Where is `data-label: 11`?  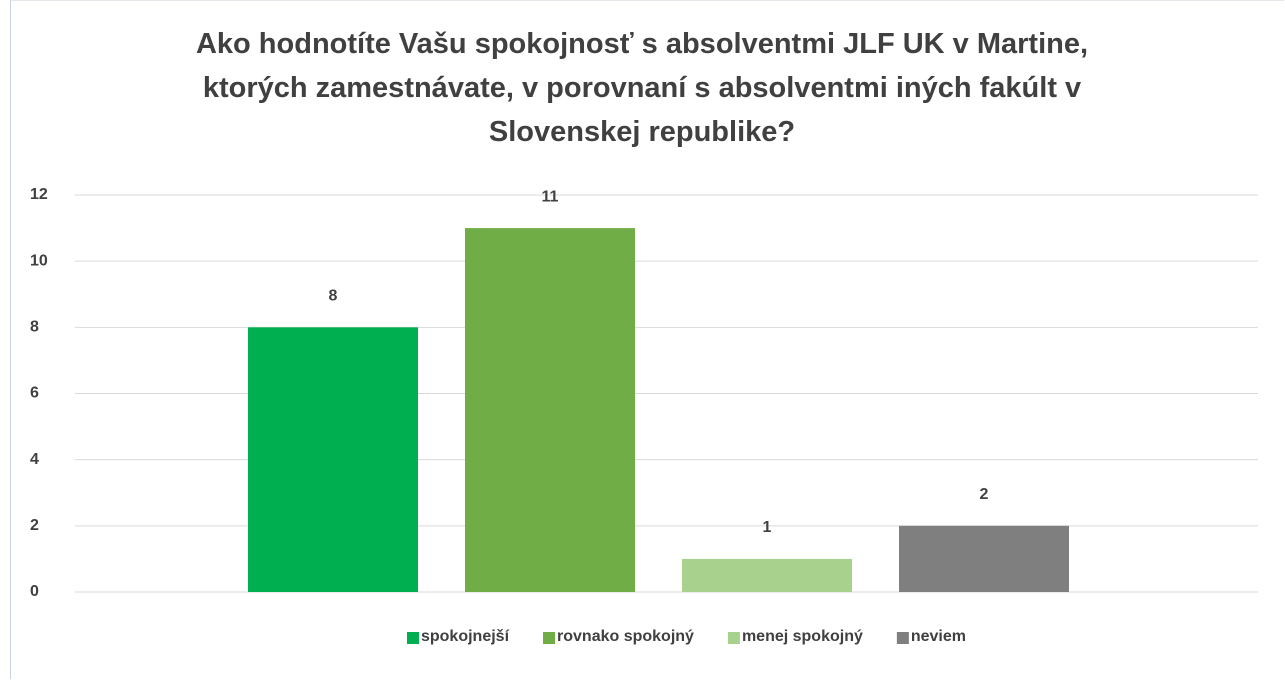
data-label: 11 is located at coordinates (550, 196).